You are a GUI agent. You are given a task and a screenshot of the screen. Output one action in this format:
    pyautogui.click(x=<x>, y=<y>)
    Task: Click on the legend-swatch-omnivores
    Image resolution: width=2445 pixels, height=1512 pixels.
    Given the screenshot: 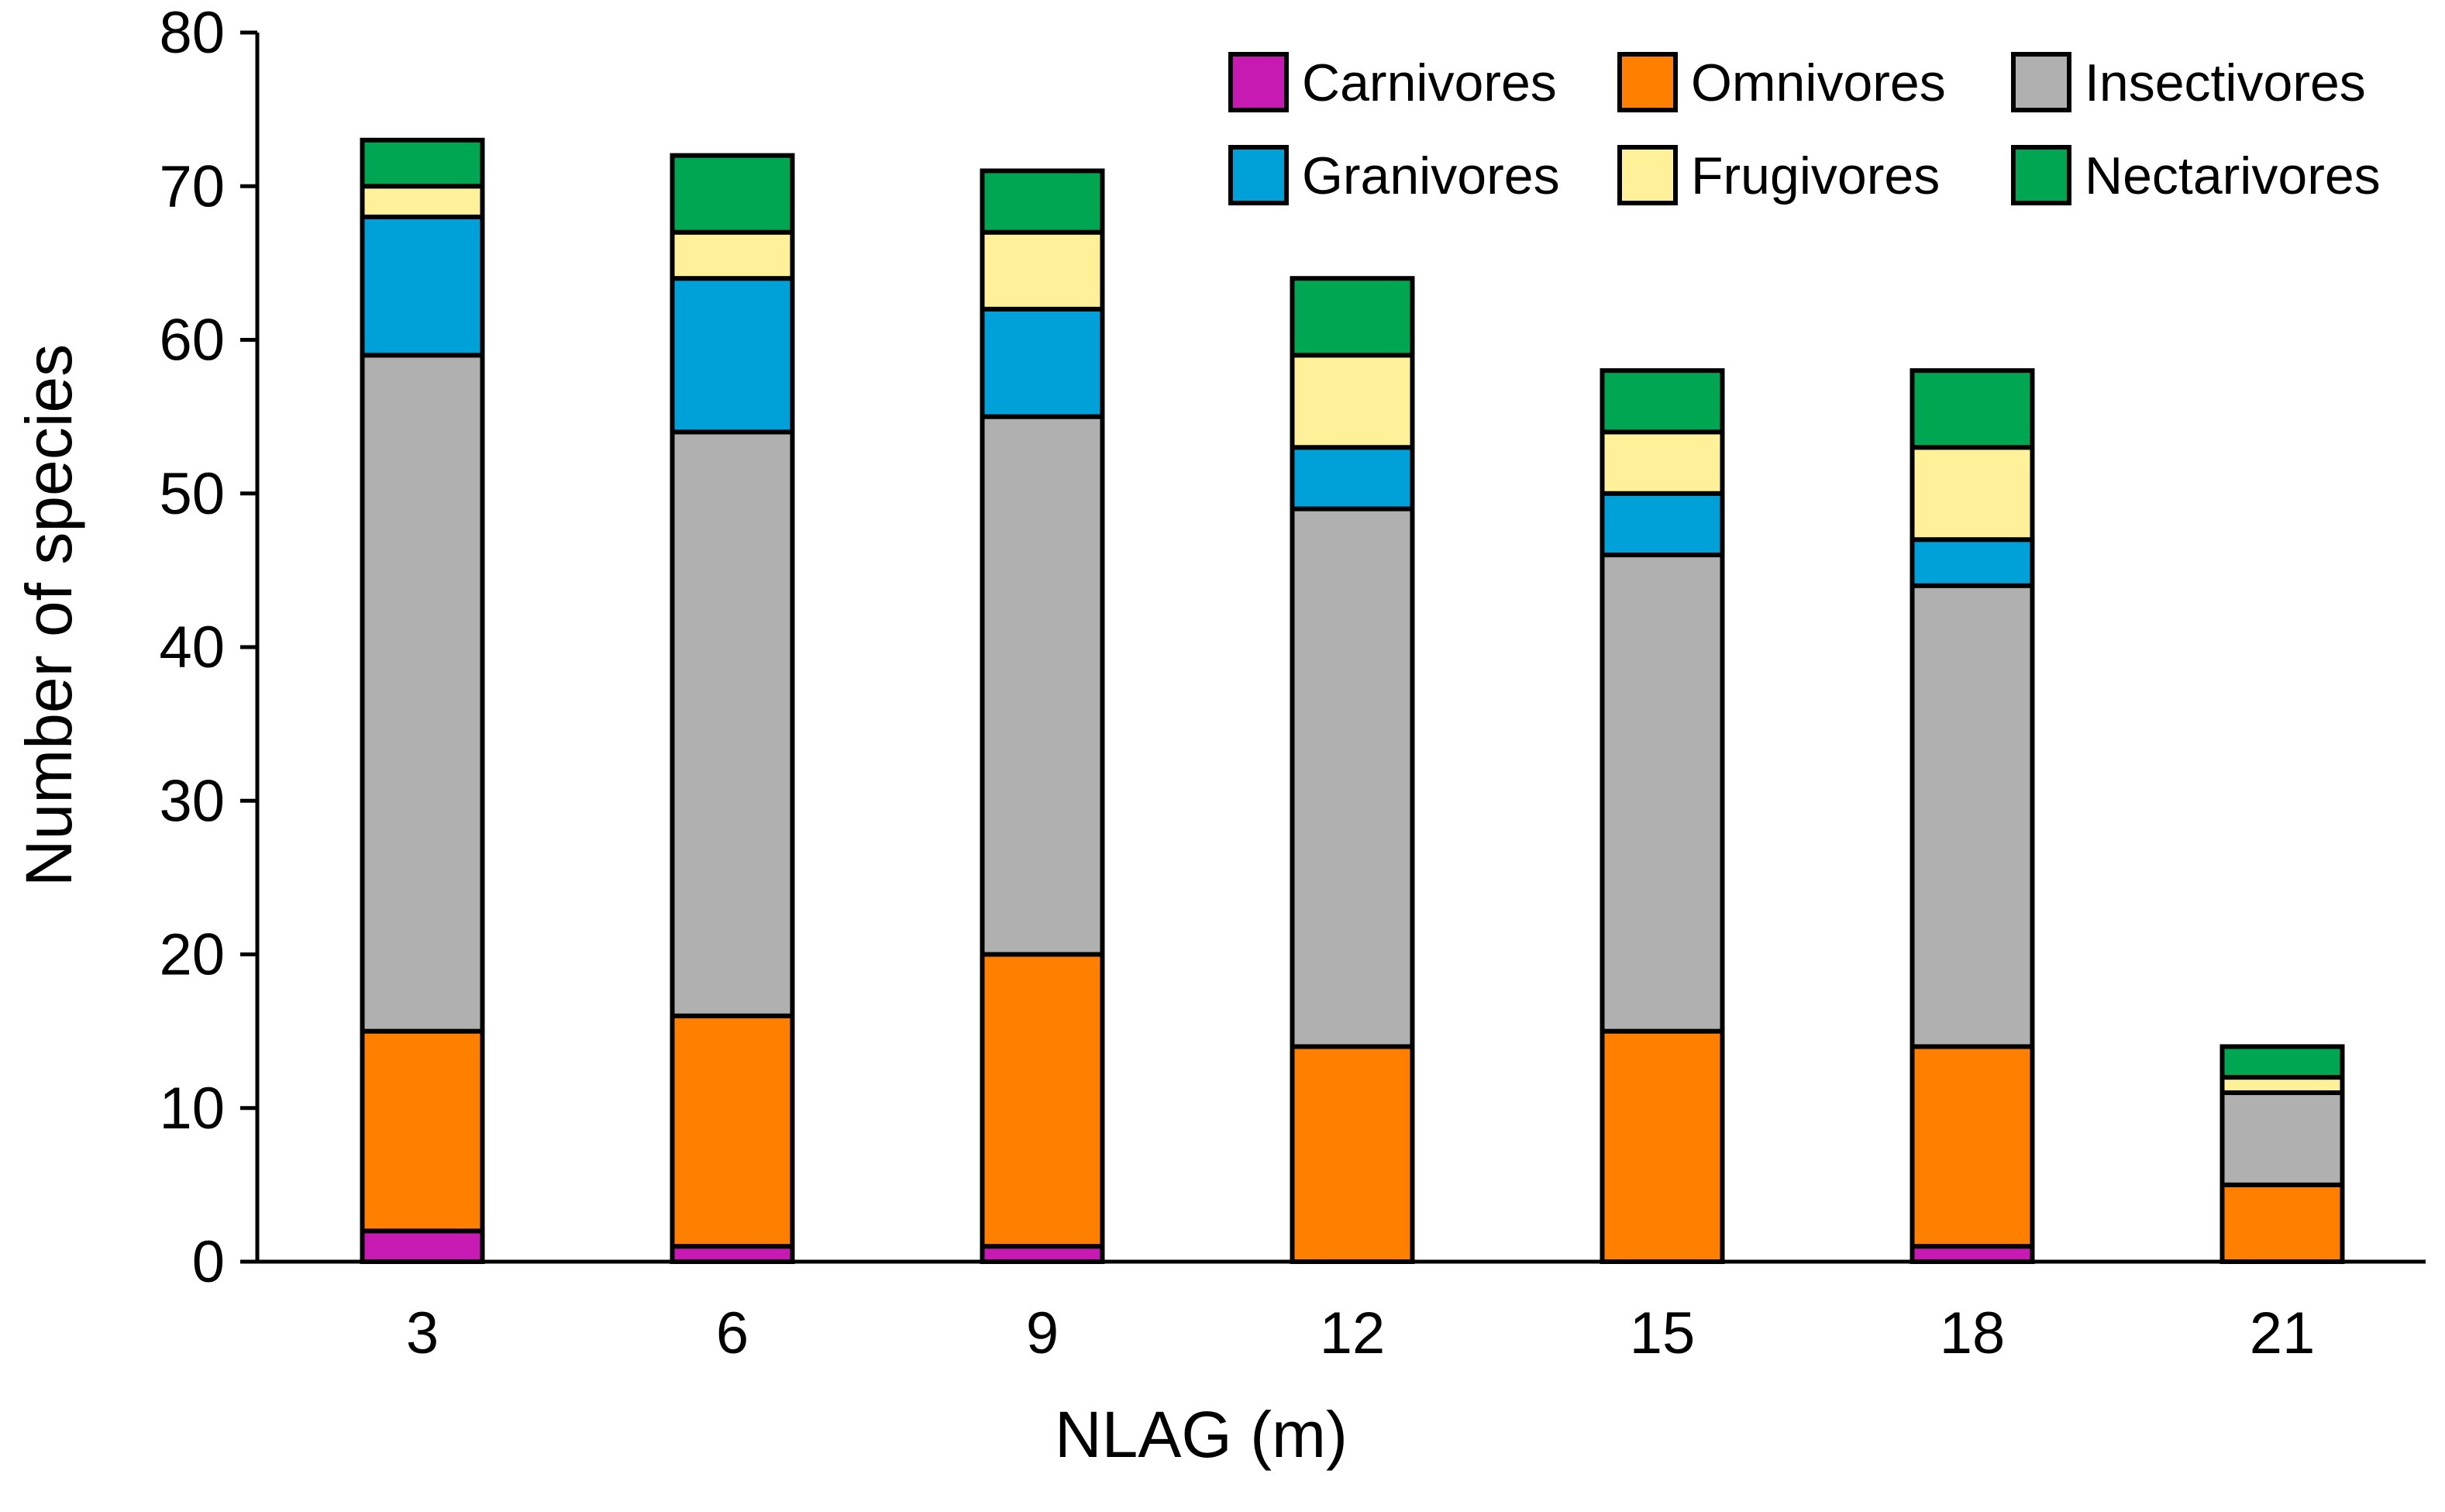 What is the action you would take?
    pyautogui.click(x=1647, y=82)
    